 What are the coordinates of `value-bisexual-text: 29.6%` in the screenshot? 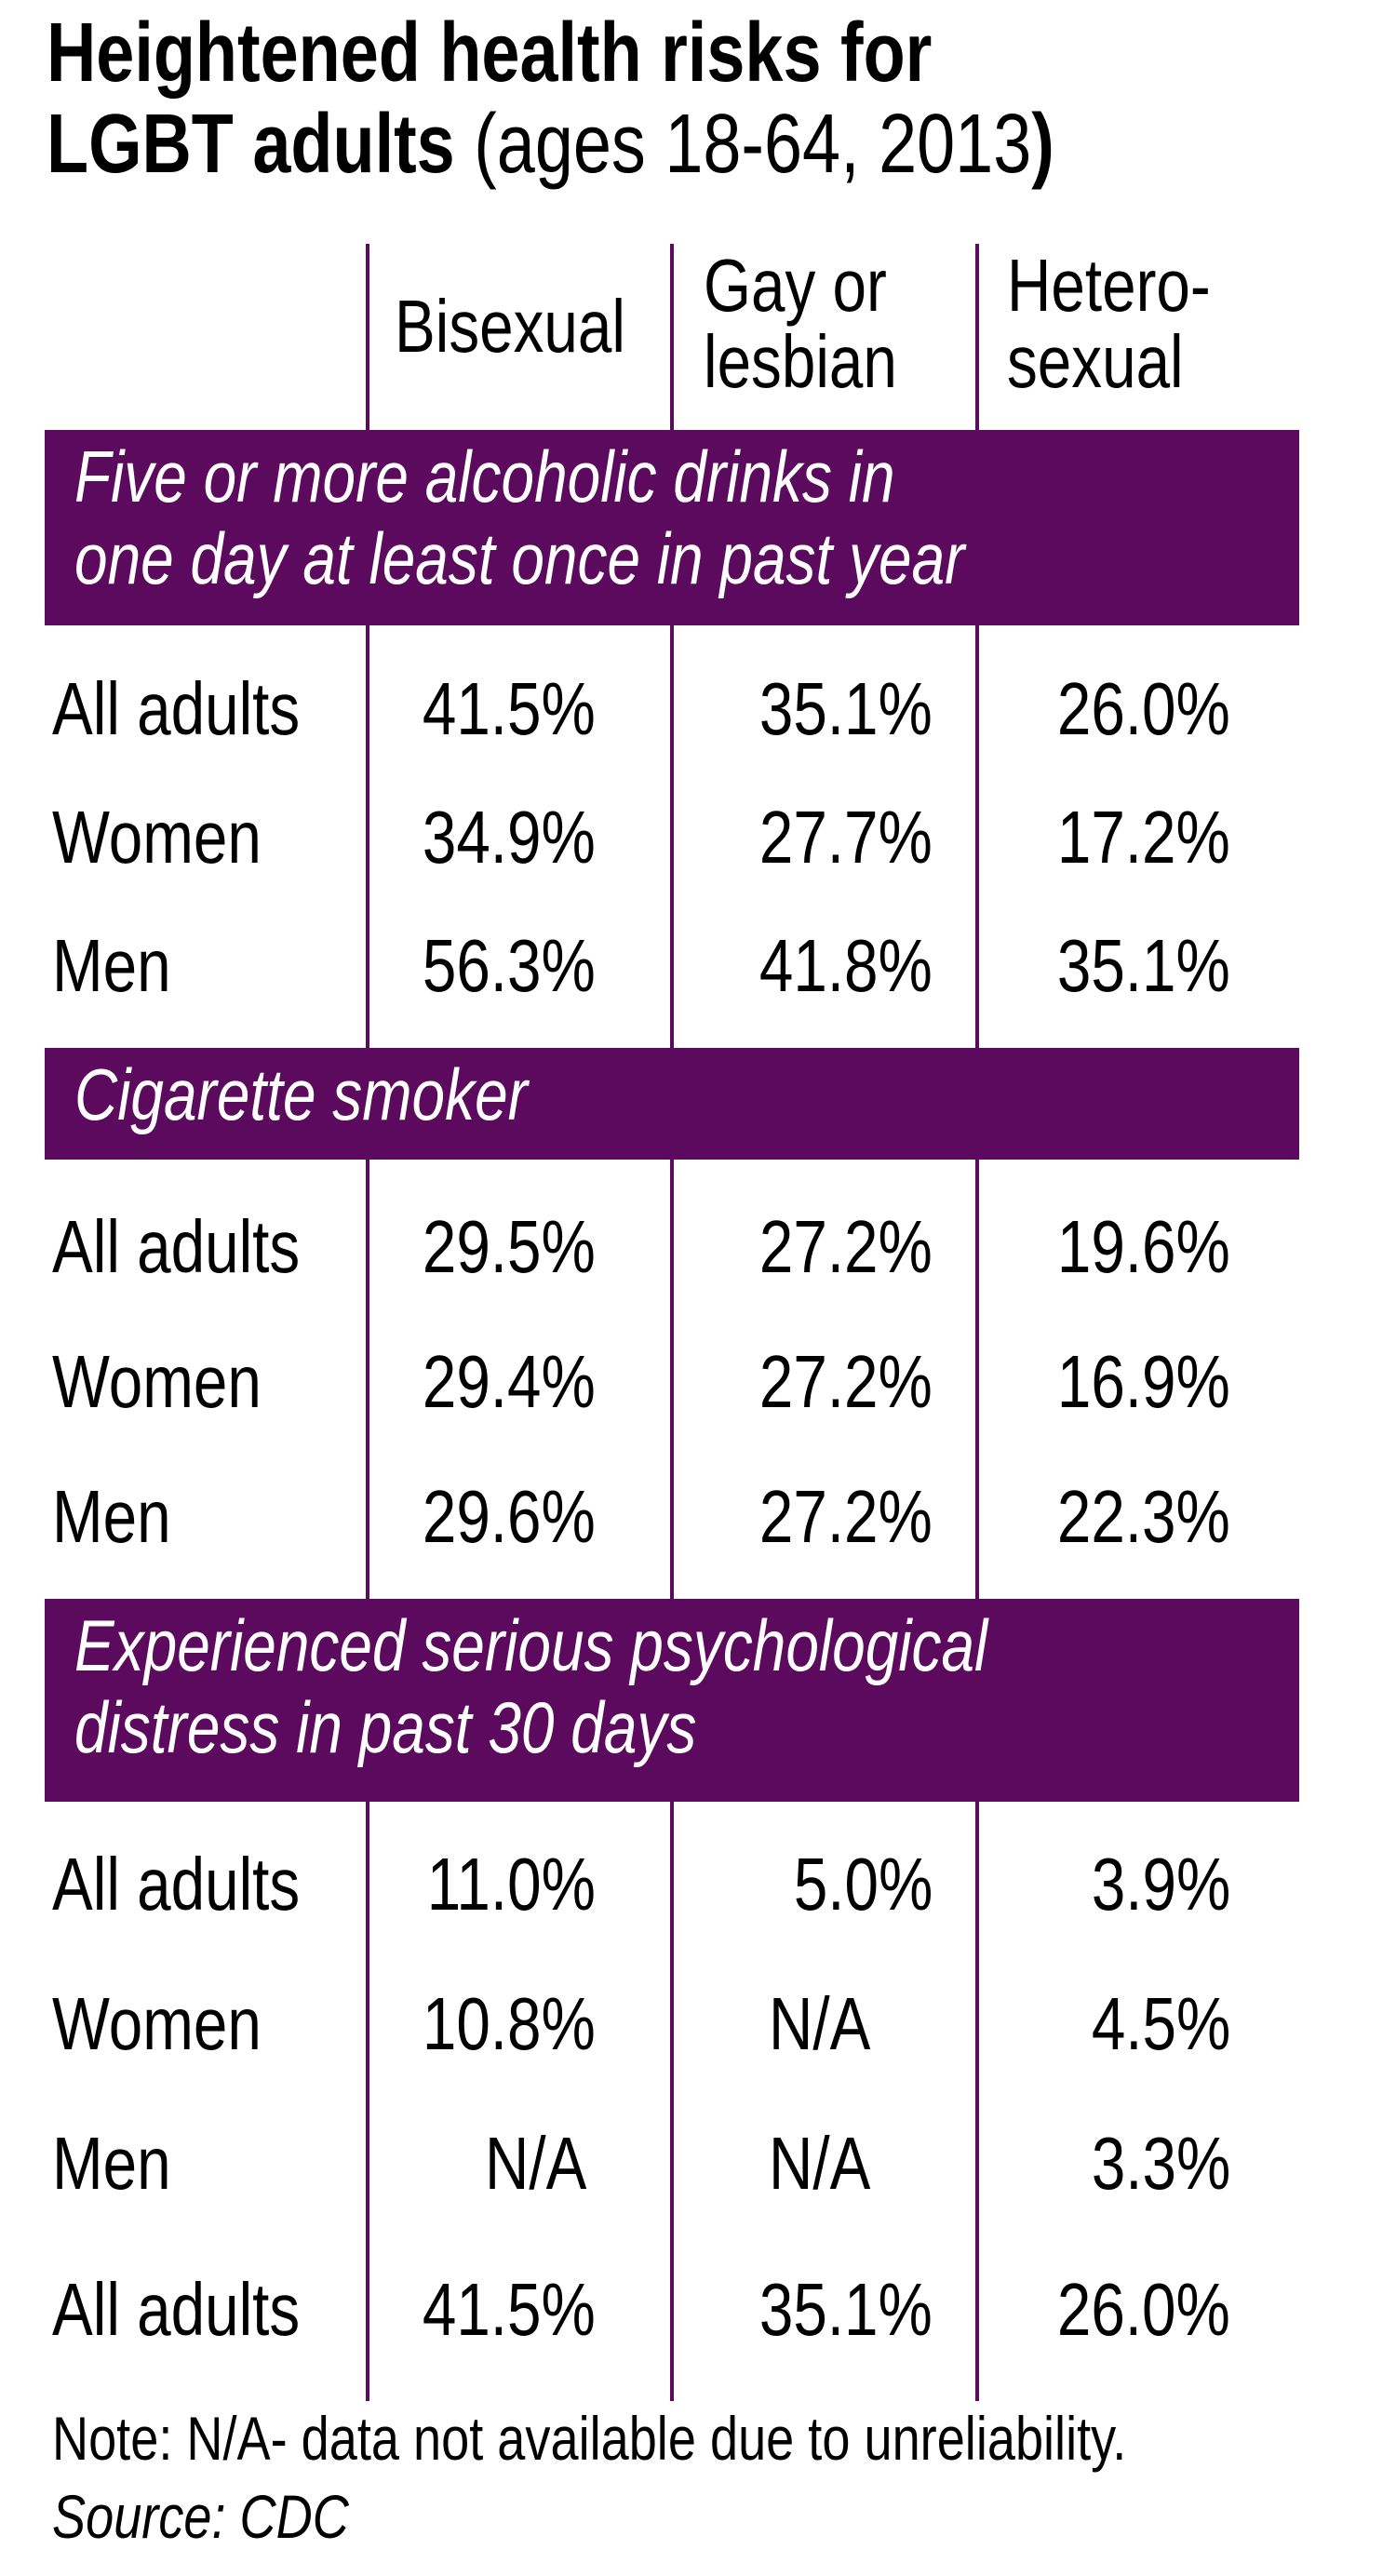 It's located at (509, 1516).